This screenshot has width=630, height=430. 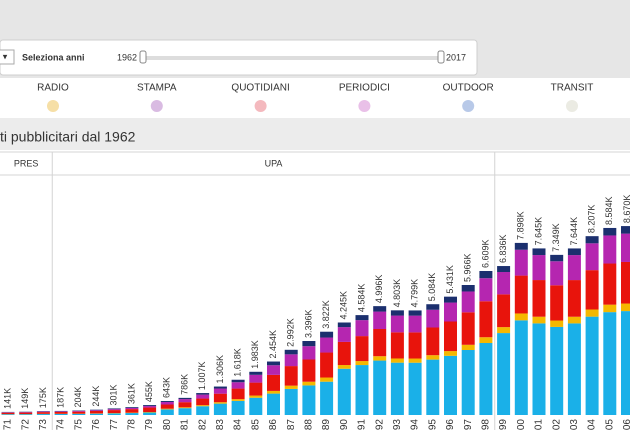 I want to click on total-label: 1.618K, so click(x=237, y=362).